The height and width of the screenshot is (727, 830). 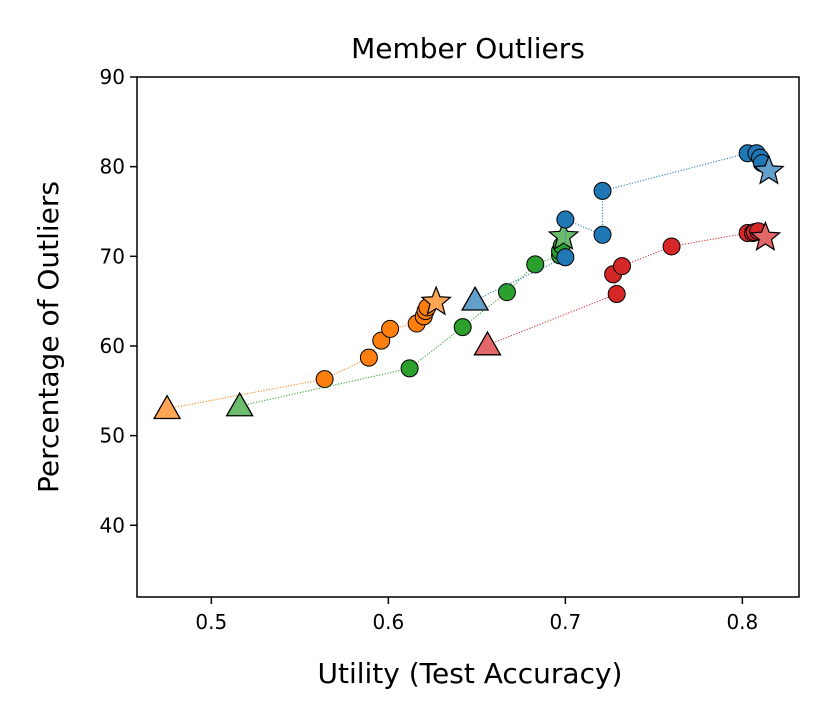 What do you see at coordinates (476, 615) in the screenshot?
I see `x-axis: 0.5 0.6 0.7 0.8` at bounding box center [476, 615].